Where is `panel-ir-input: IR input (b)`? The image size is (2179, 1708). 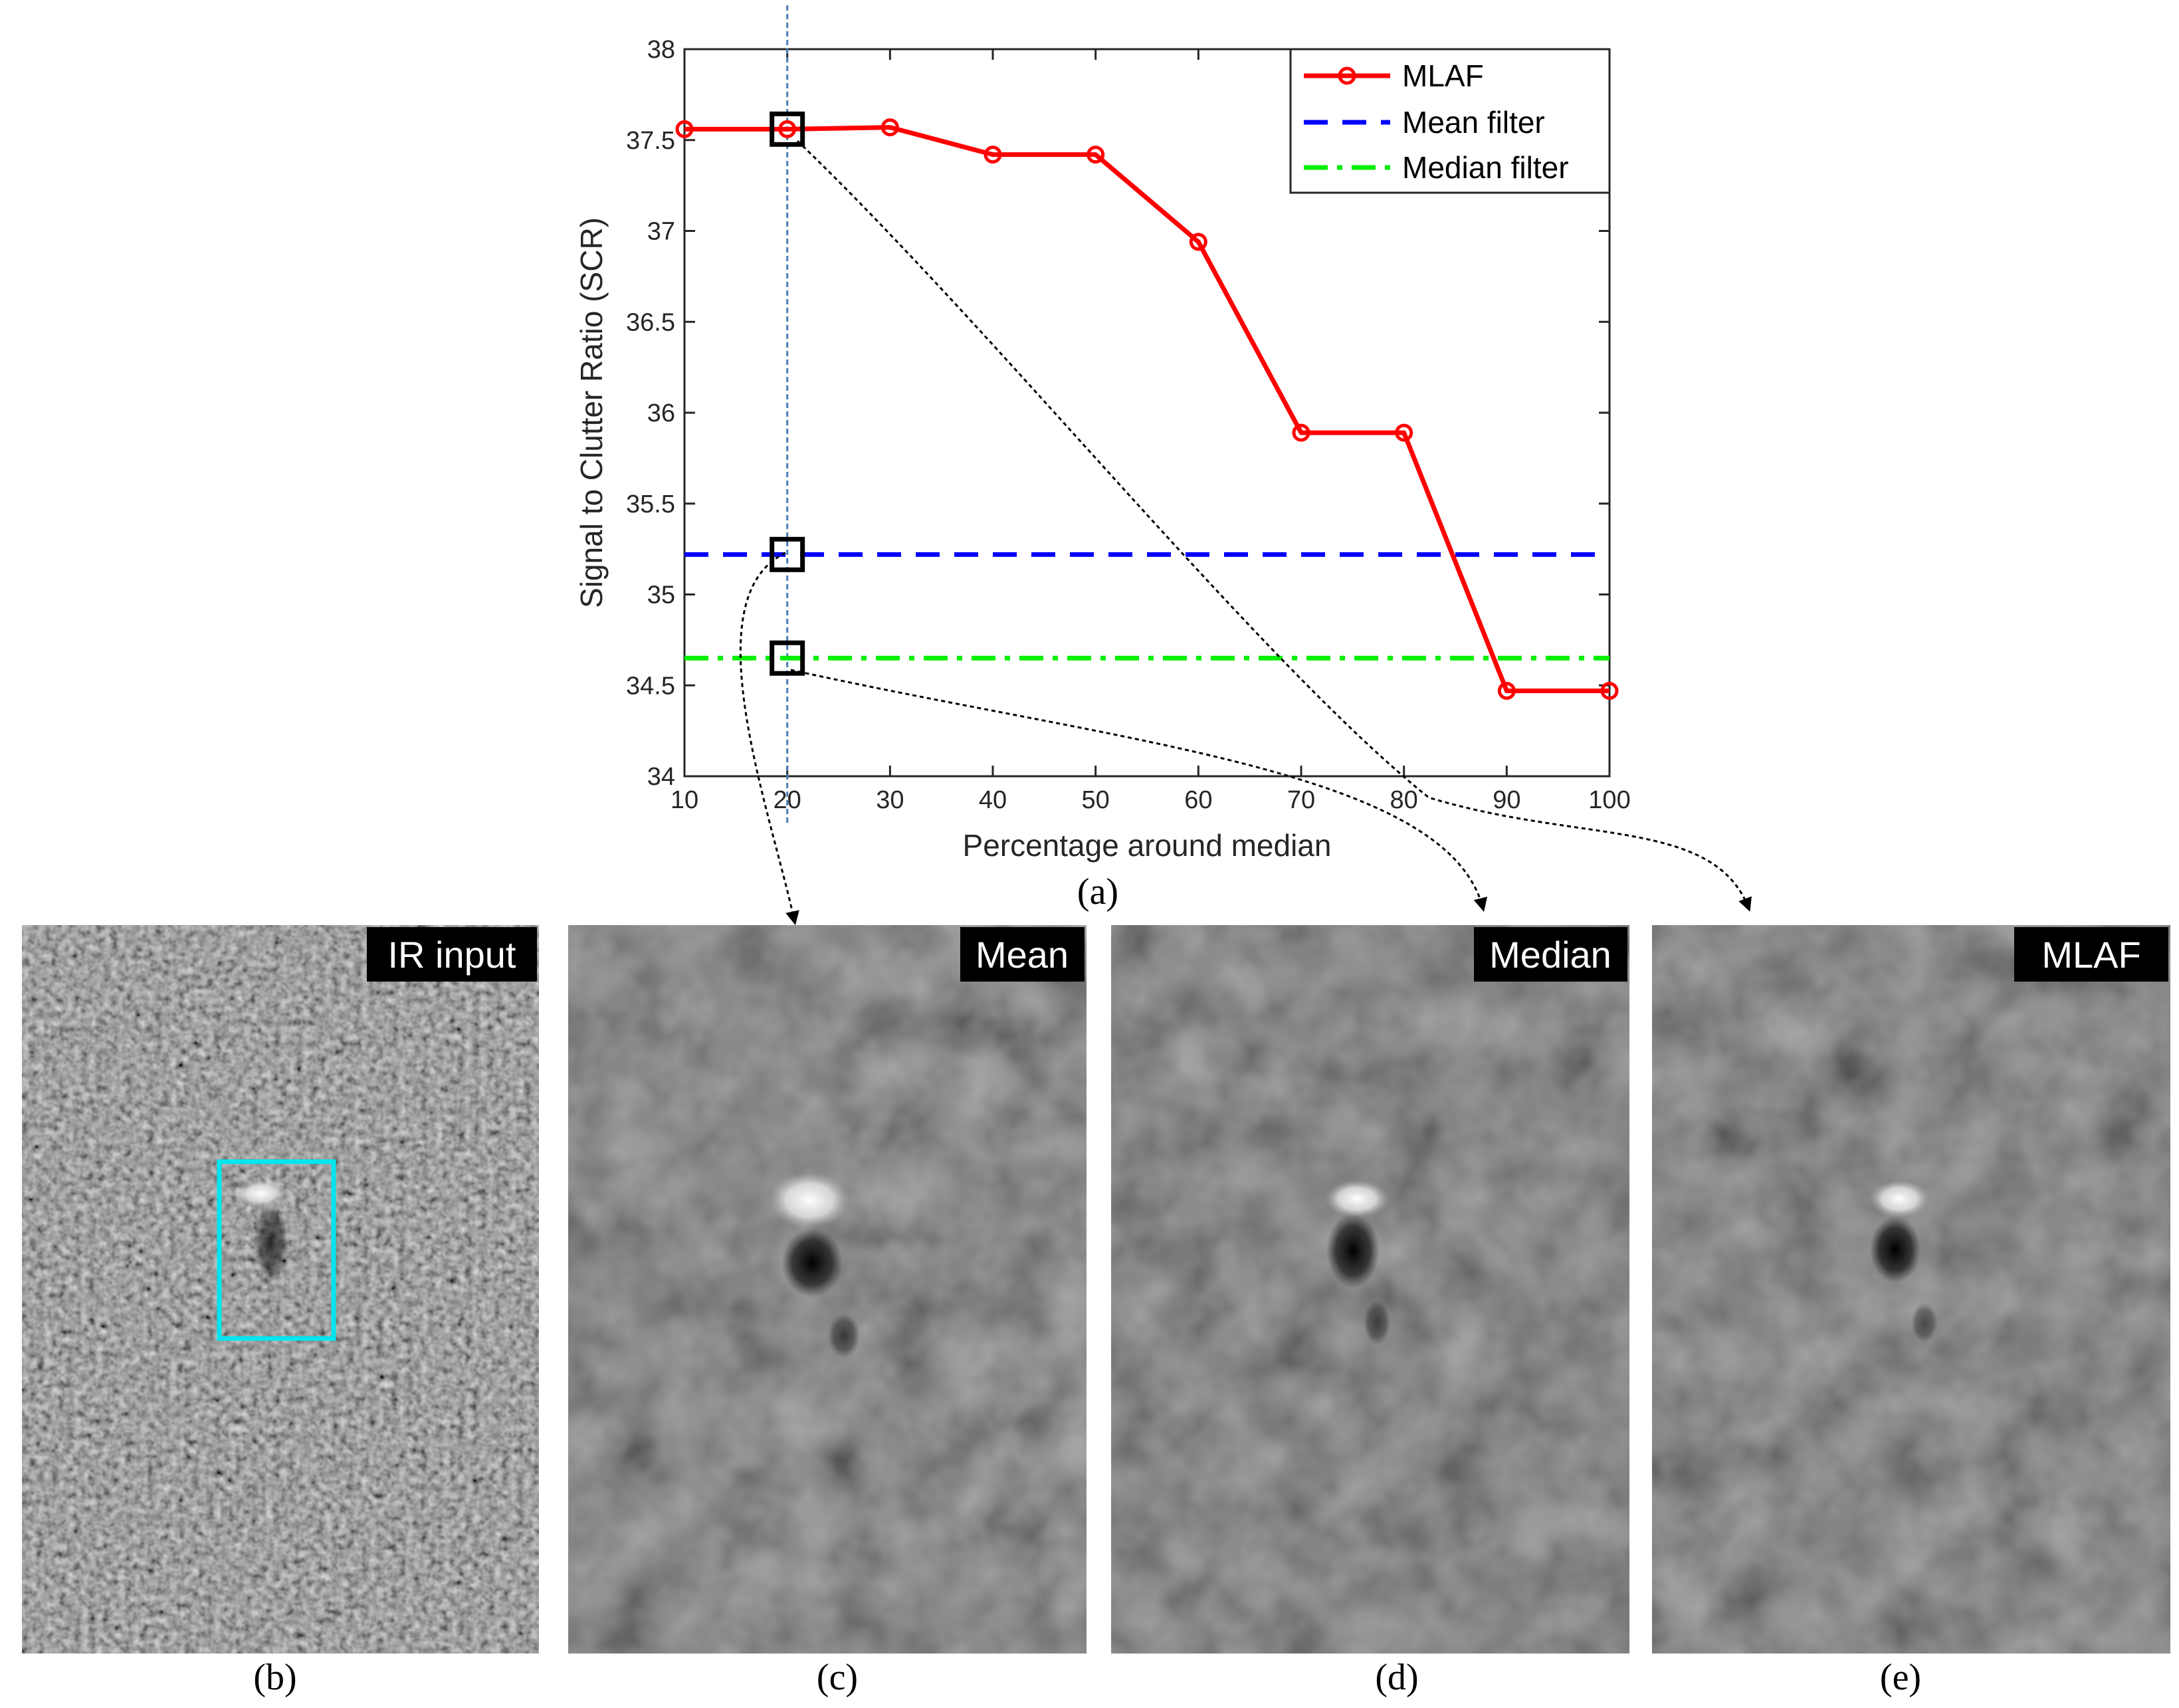 panel-ir-input: IR input (b) is located at coordinates (280, 1311).